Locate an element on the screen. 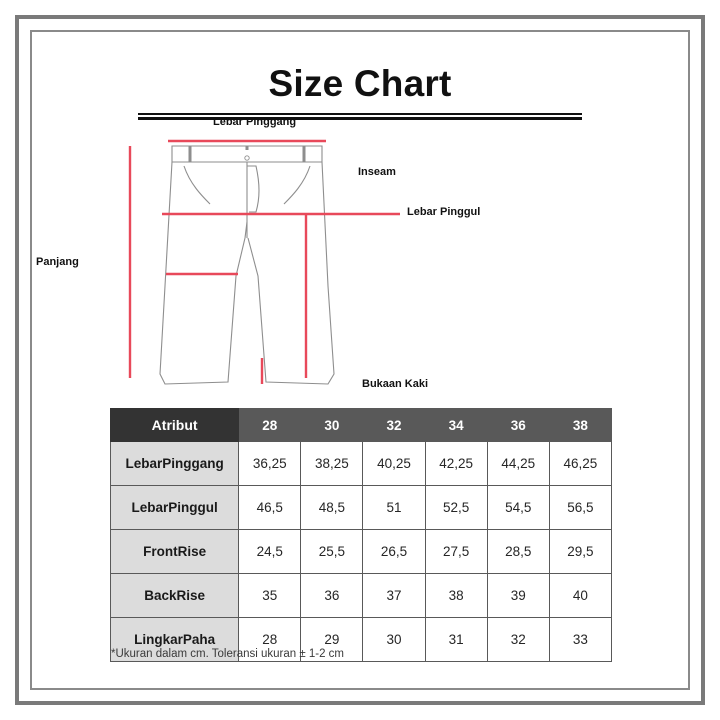 The width and height of the screenshot is (720, 720). page-title: Size Chart is located at coordinates (360, 83).